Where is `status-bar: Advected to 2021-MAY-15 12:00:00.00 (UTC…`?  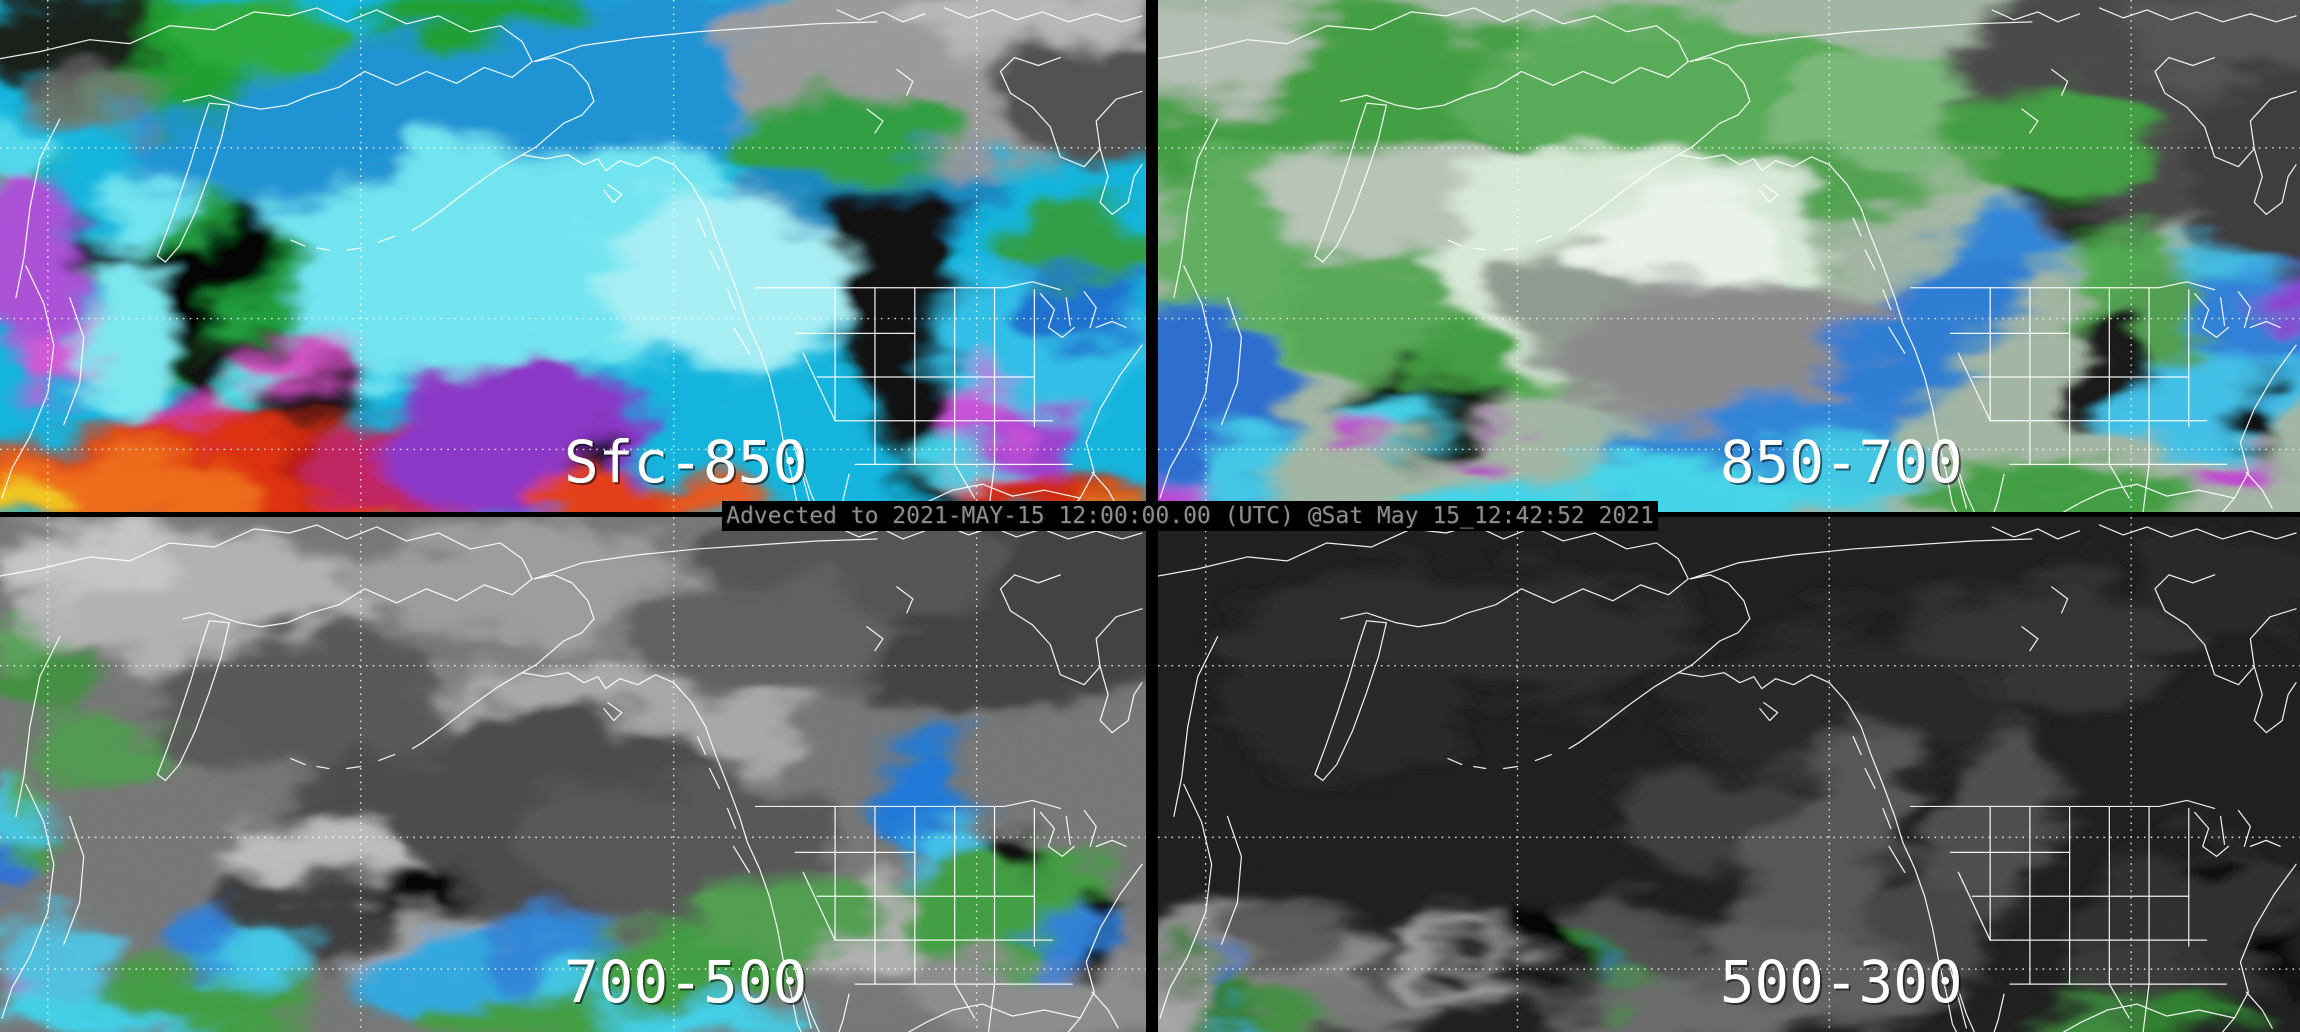 status-bar: Advected to 2021-MAY-15 12:00:00.00 (UTC… is located at coordinates (1190, 516).